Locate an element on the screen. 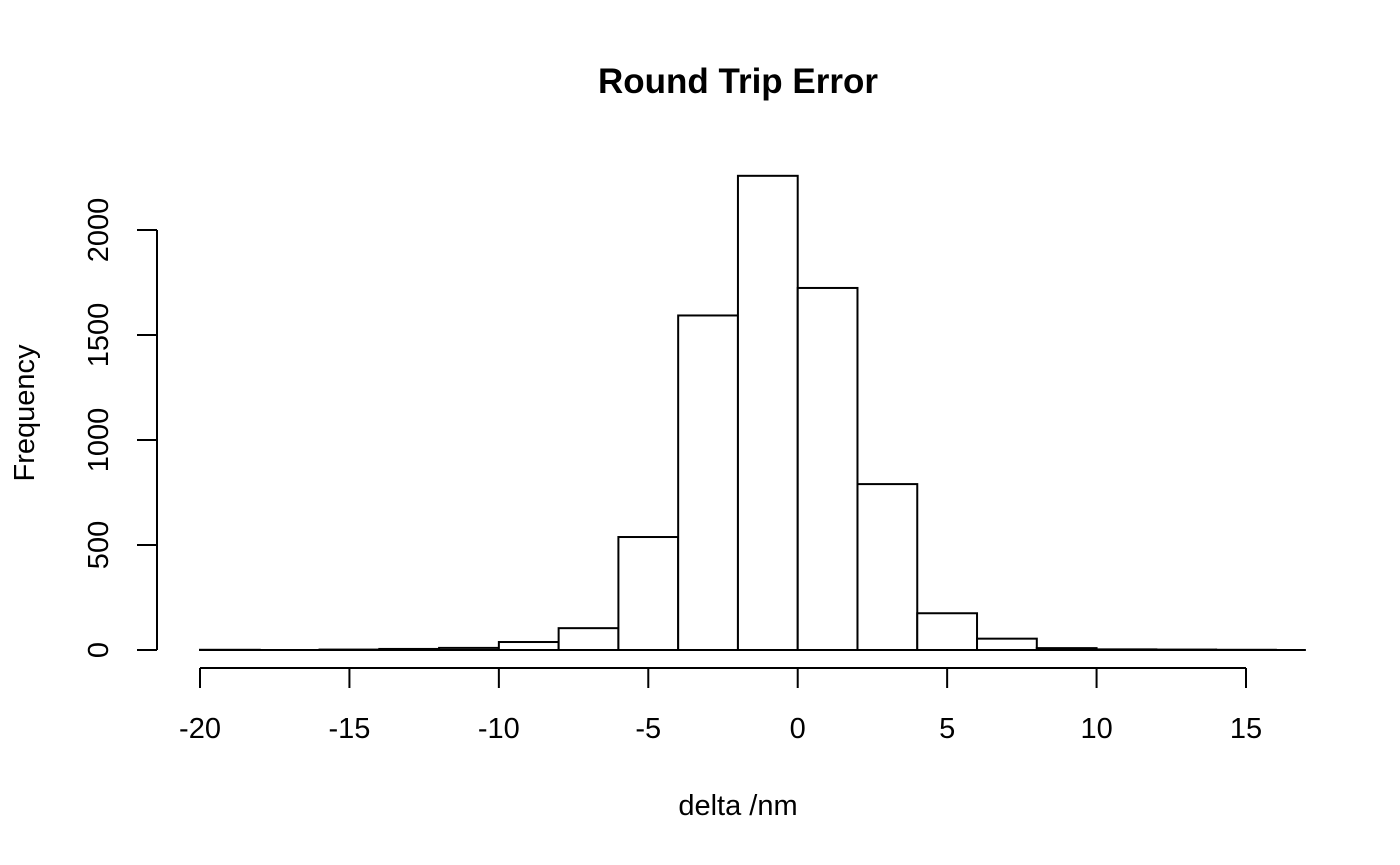  x-axis: -20 -15 -10 -5 0 5 10 15 is located at coordinates (720, 706).